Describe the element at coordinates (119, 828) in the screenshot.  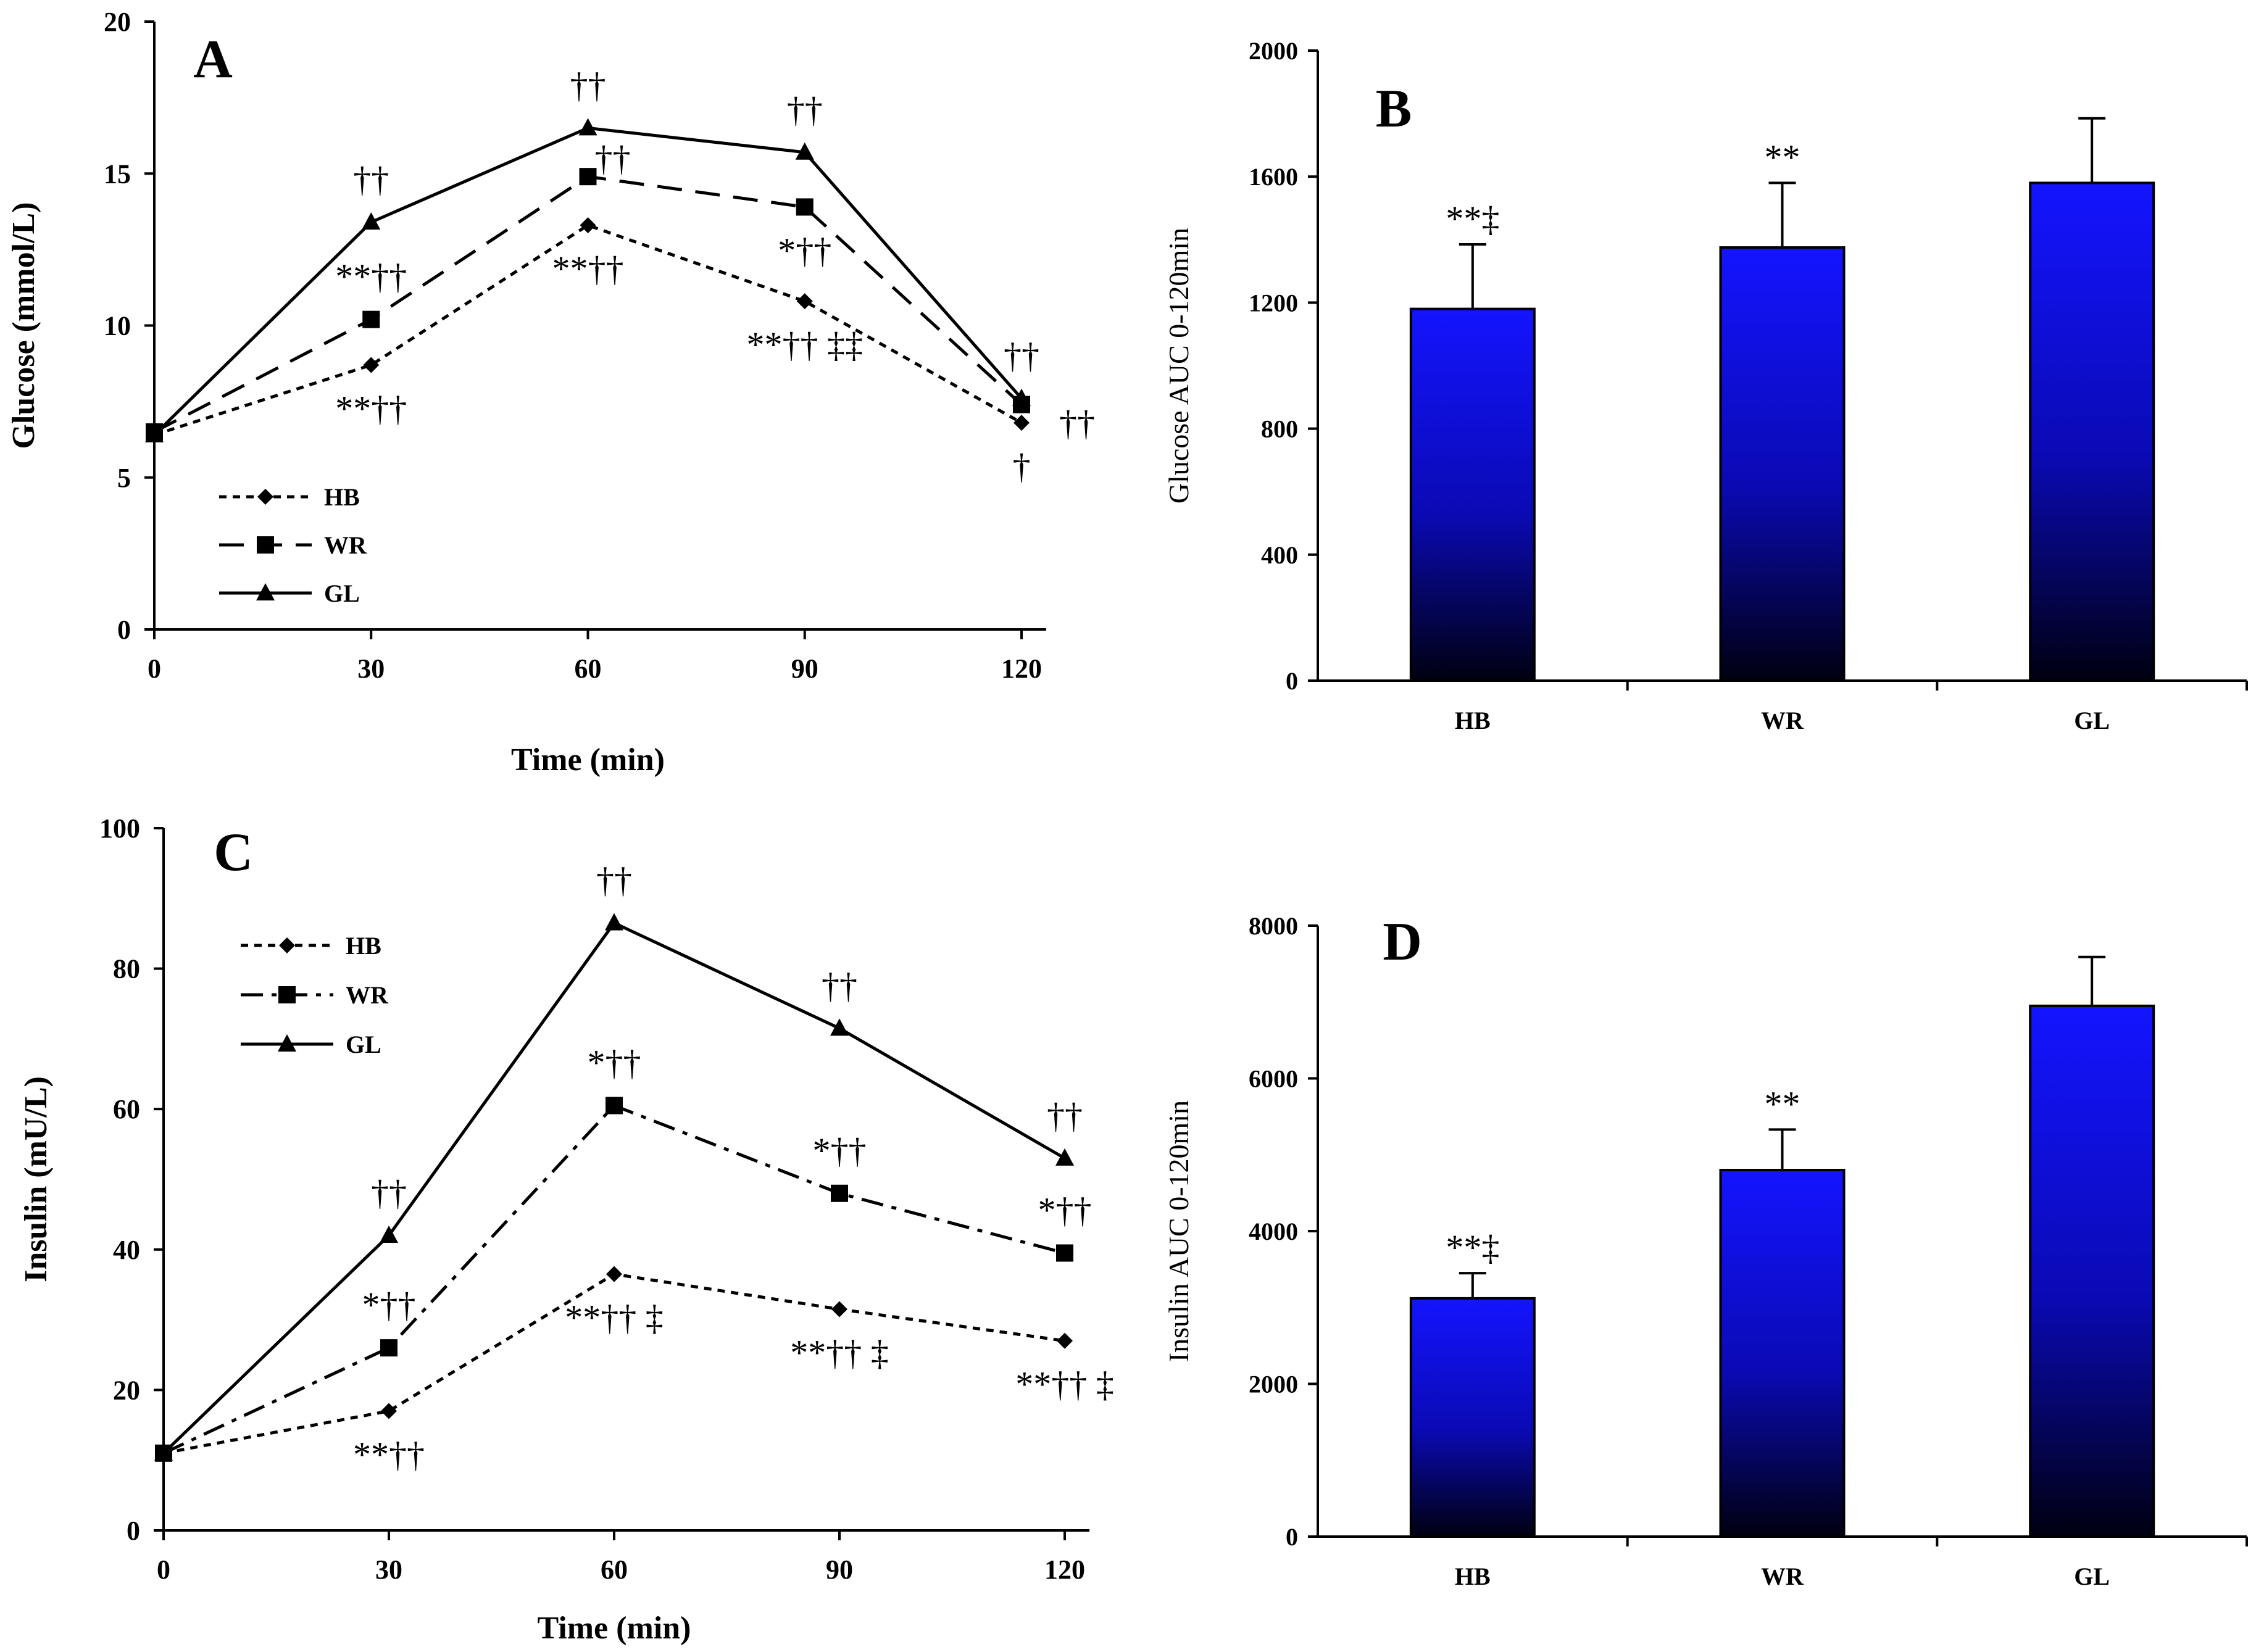
I see `y-tick-label: 100` at that location.